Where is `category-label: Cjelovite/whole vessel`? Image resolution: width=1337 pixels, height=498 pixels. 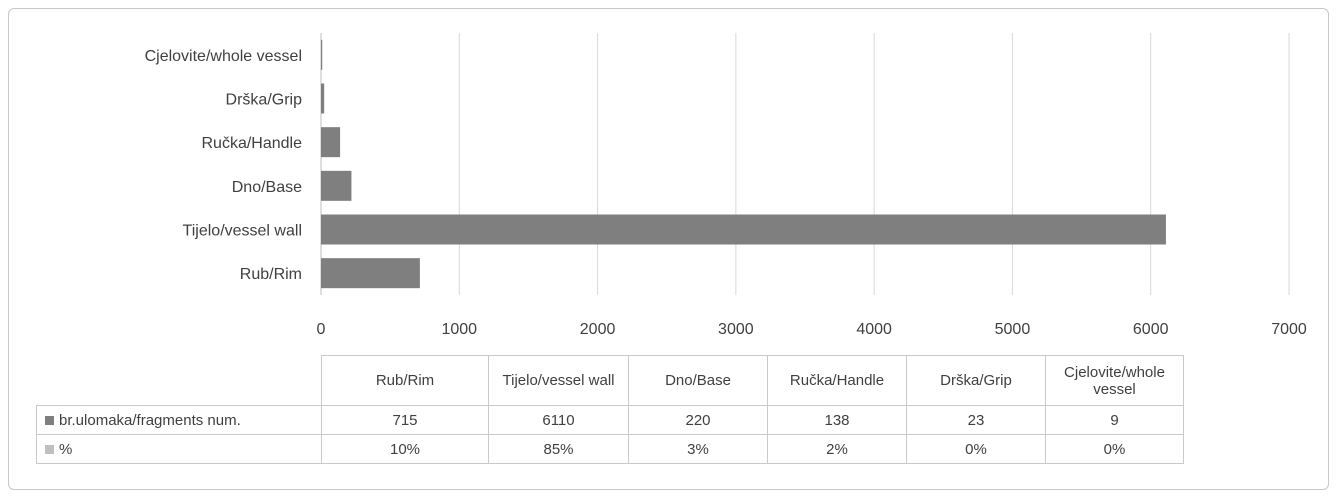 category-label: Cjelovite/whole vessel is located at coordinates (223, 56).